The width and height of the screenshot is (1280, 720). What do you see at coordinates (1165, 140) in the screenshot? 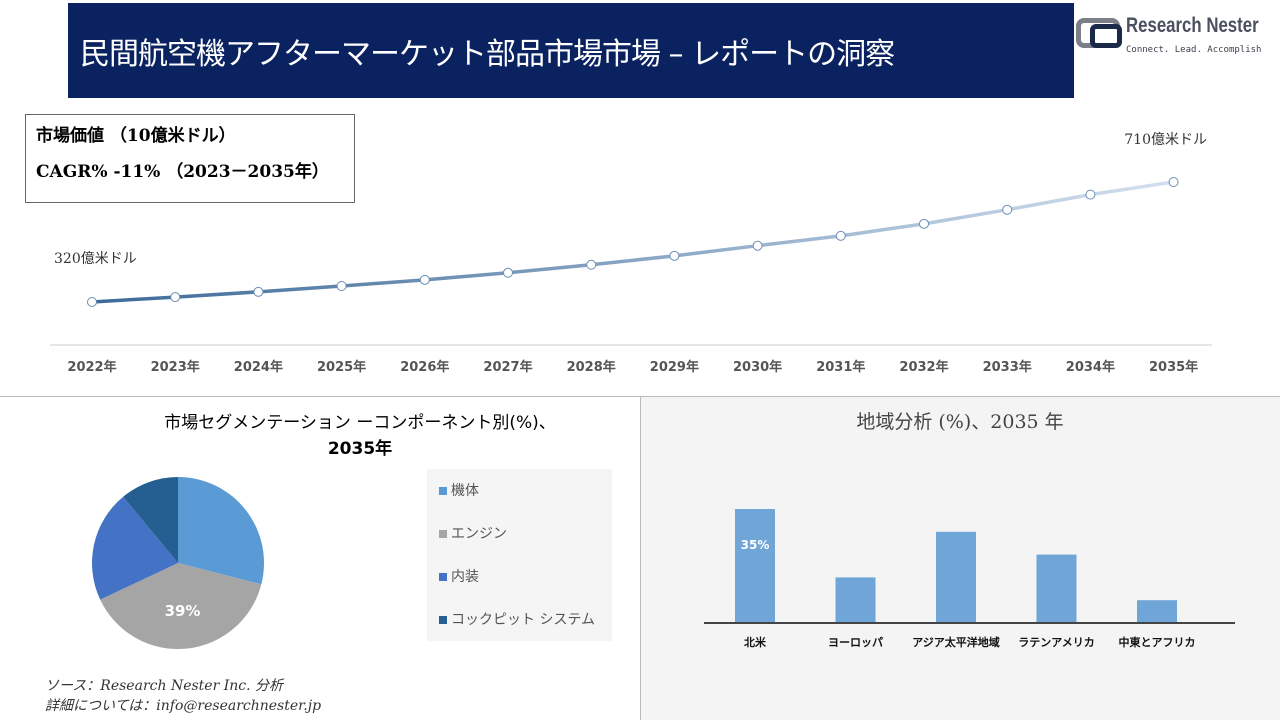
I see `end-annotation: 710億米ドル` at bounding box center [1165, 140].